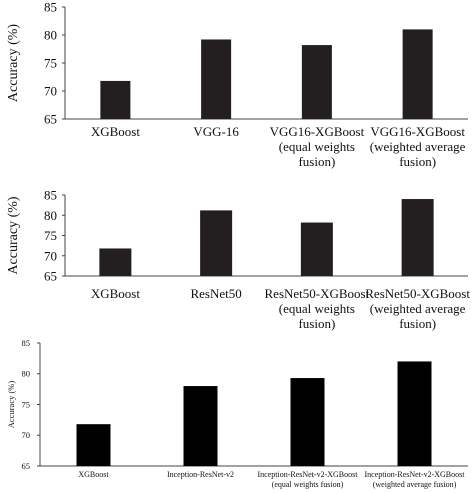 The height and width of the screenshot is (493, 474). What do you see at coordinates (415, 484) in the screenshot?
I see `x-tick-label: (weighted average fusion)` at bounding box center [415, 484].